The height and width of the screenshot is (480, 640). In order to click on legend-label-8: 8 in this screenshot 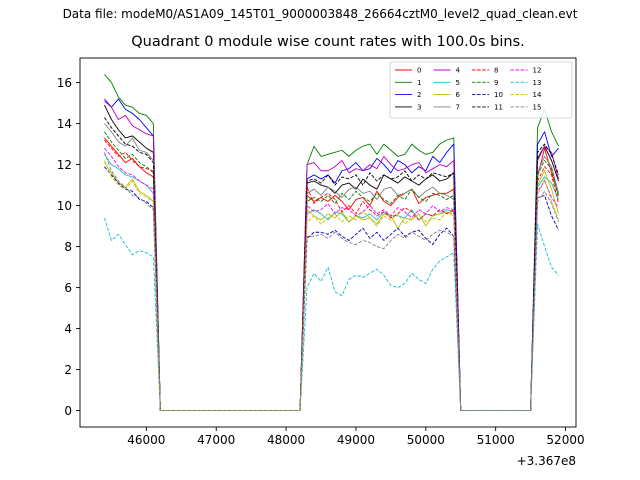, I will do `click(496, 71)`.